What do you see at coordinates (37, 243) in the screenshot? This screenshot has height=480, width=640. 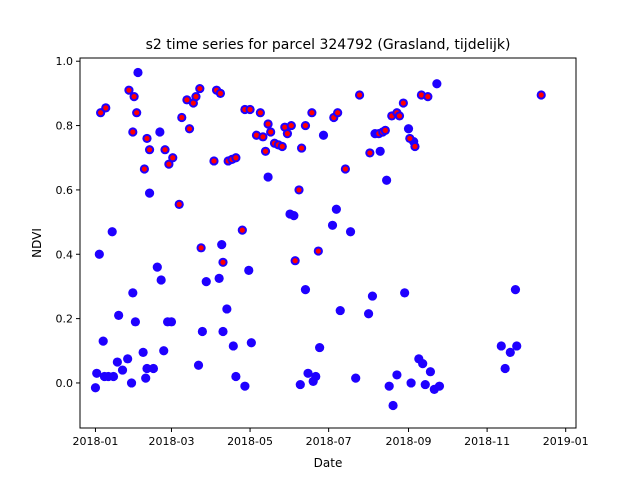 I see `y-axis-label: NDVI` at bounding box center [37, 243].